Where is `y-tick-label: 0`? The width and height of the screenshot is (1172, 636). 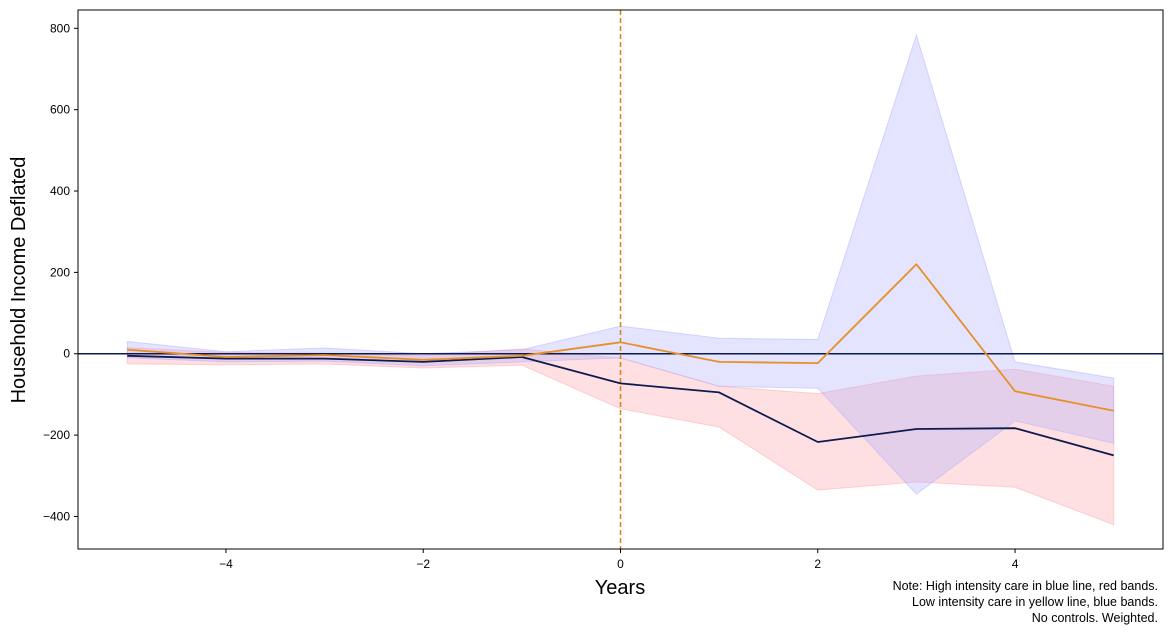
y-tick-label: 0 is located at coordinates (66, 354).